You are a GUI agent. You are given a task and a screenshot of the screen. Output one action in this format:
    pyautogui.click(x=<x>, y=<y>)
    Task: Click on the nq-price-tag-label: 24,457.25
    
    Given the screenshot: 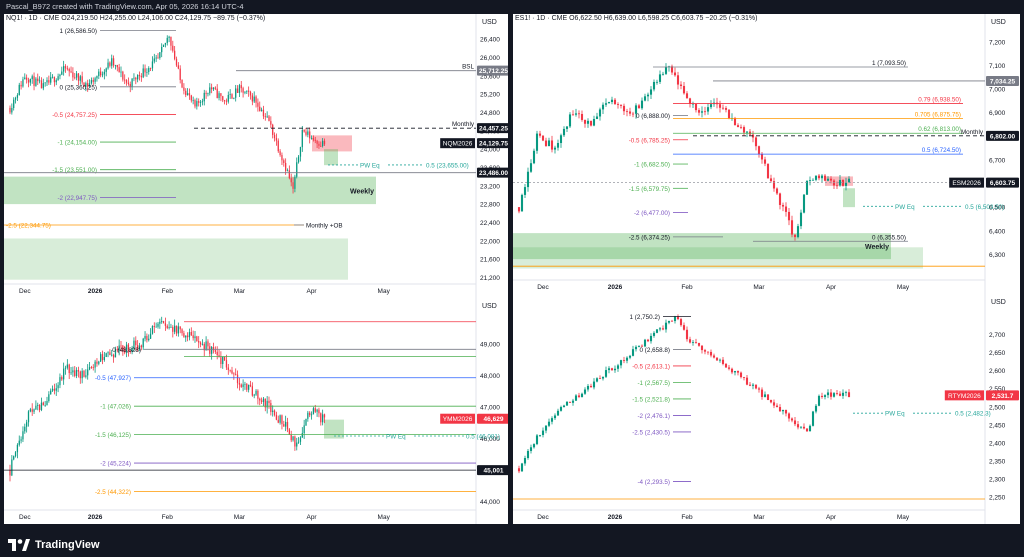 What is the action you would take?
    pyautogui.click(x=493, y=129)
    